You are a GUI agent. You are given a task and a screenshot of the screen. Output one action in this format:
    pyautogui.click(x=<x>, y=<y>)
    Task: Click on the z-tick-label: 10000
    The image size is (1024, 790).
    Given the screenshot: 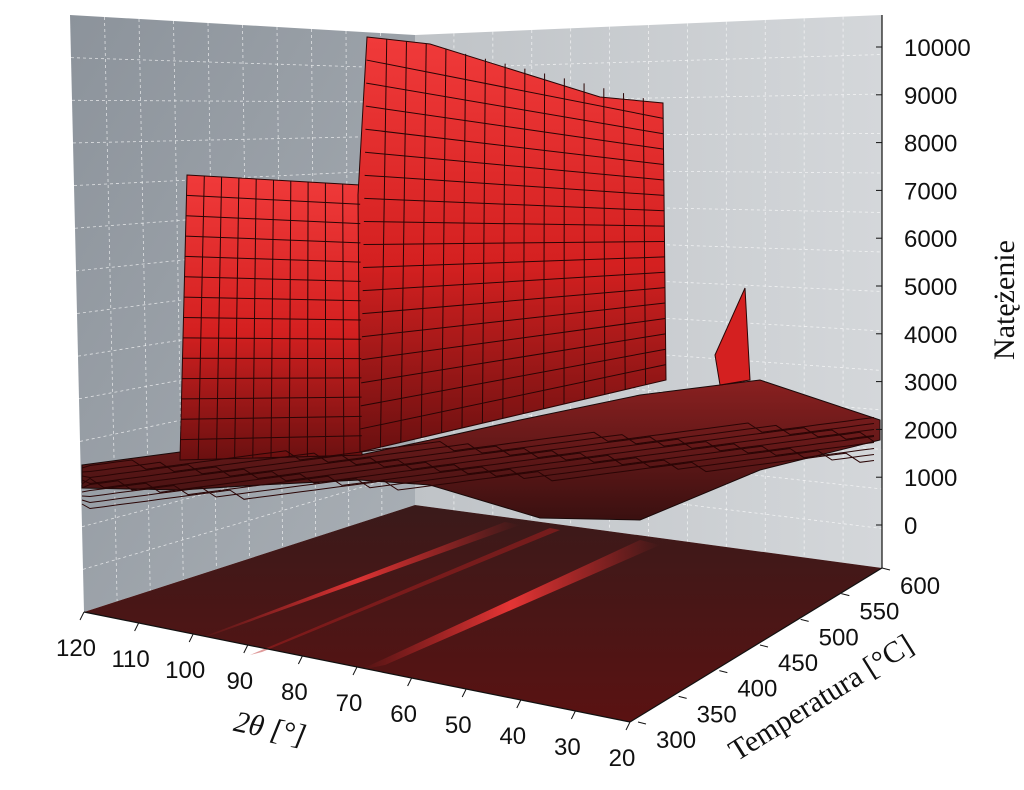 What is the action you would take?
    pyautogui.click(x=937, y=48)
    